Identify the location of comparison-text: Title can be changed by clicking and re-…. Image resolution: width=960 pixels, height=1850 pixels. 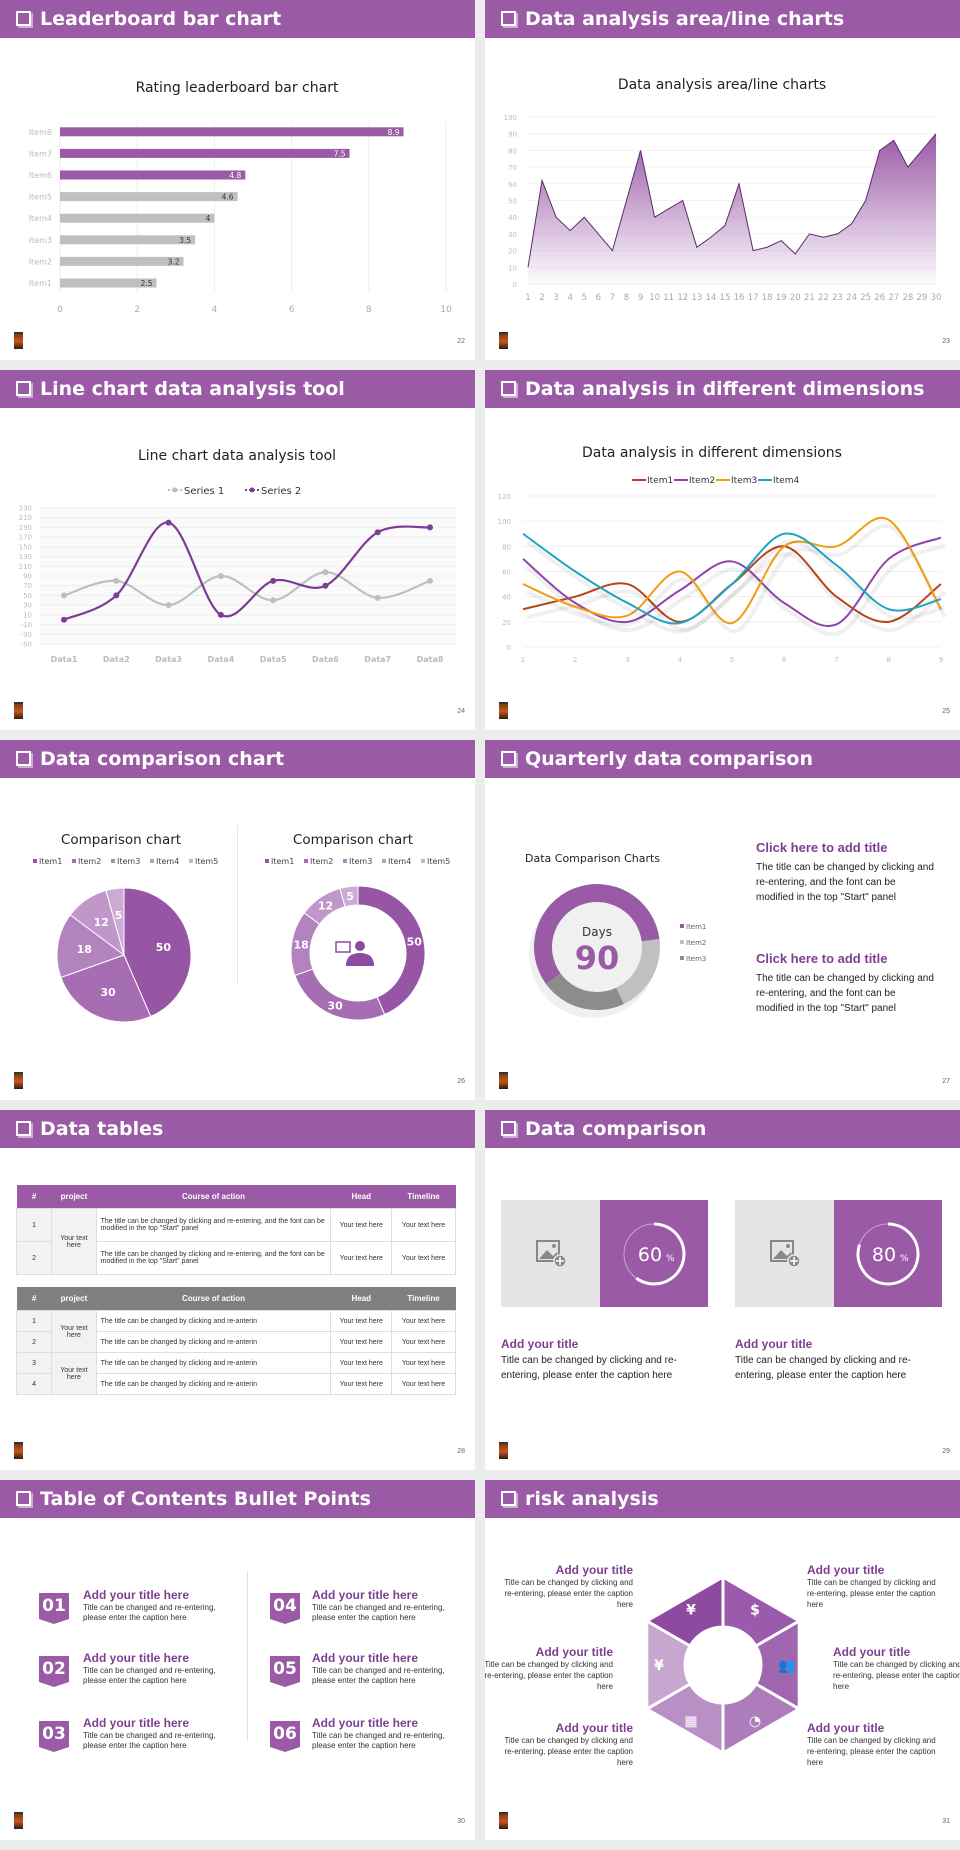
(823, 1368).